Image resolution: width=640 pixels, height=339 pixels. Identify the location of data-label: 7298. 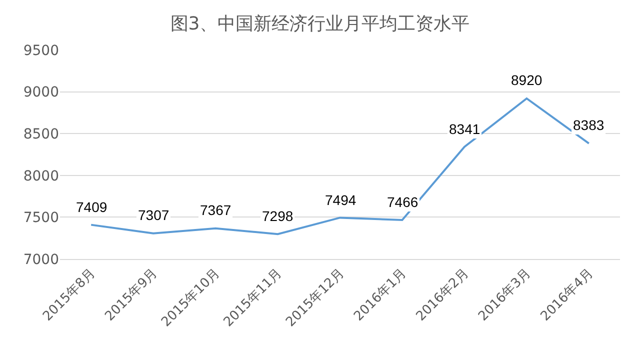
(278, 216).